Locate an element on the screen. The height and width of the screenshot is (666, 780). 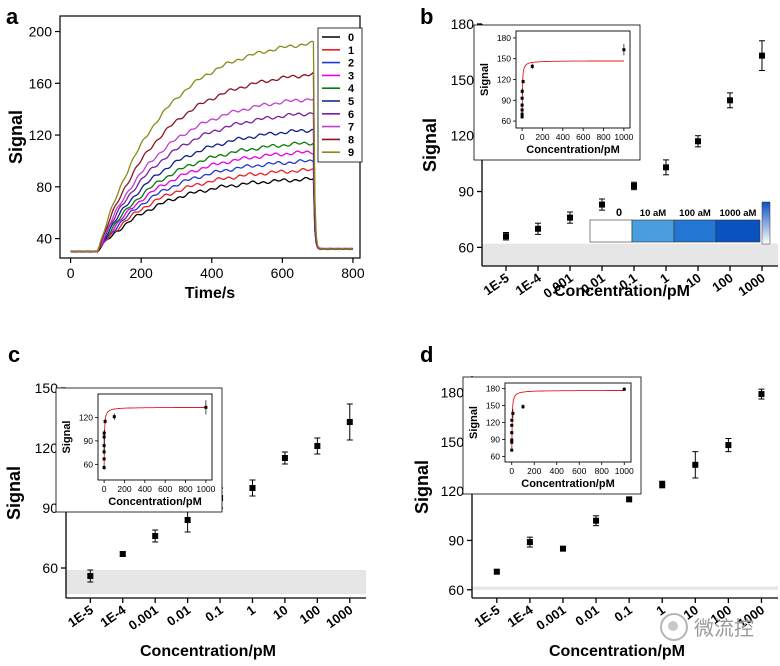
legend-label-4: 4 is located at coordinates (351, 89).